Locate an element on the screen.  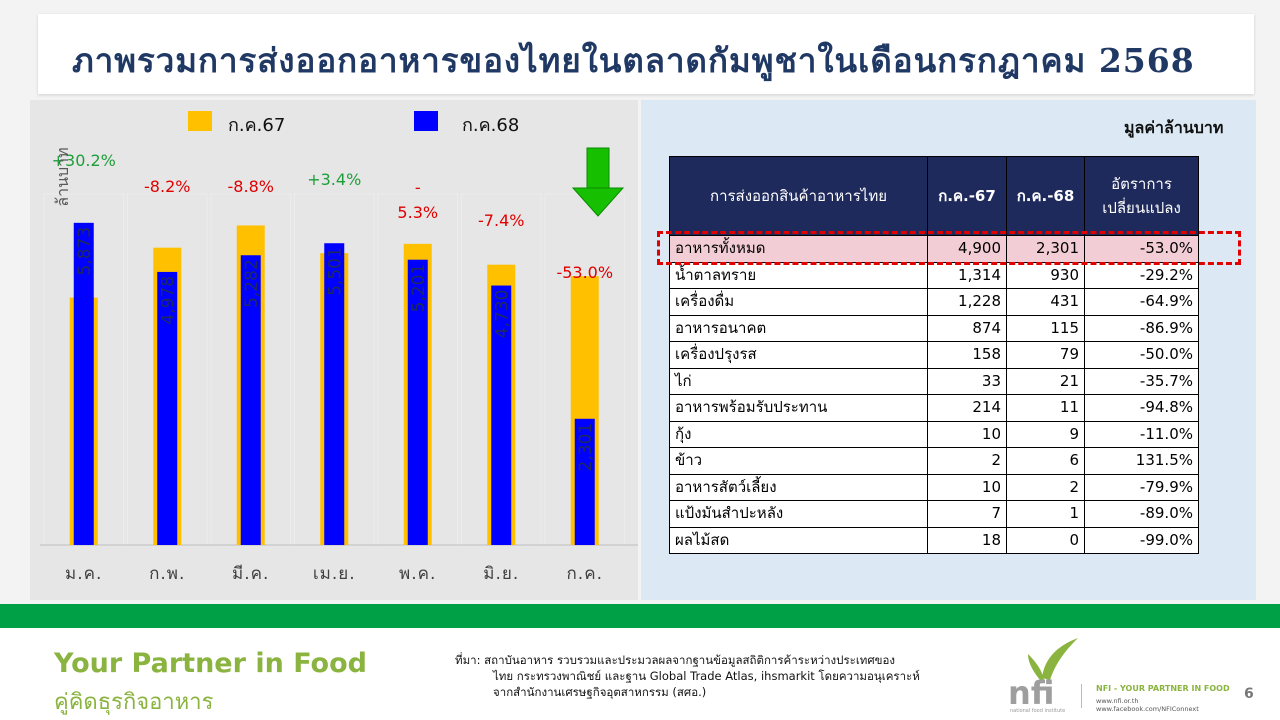
down-arrow-icon is located at coordinates (598, 182).